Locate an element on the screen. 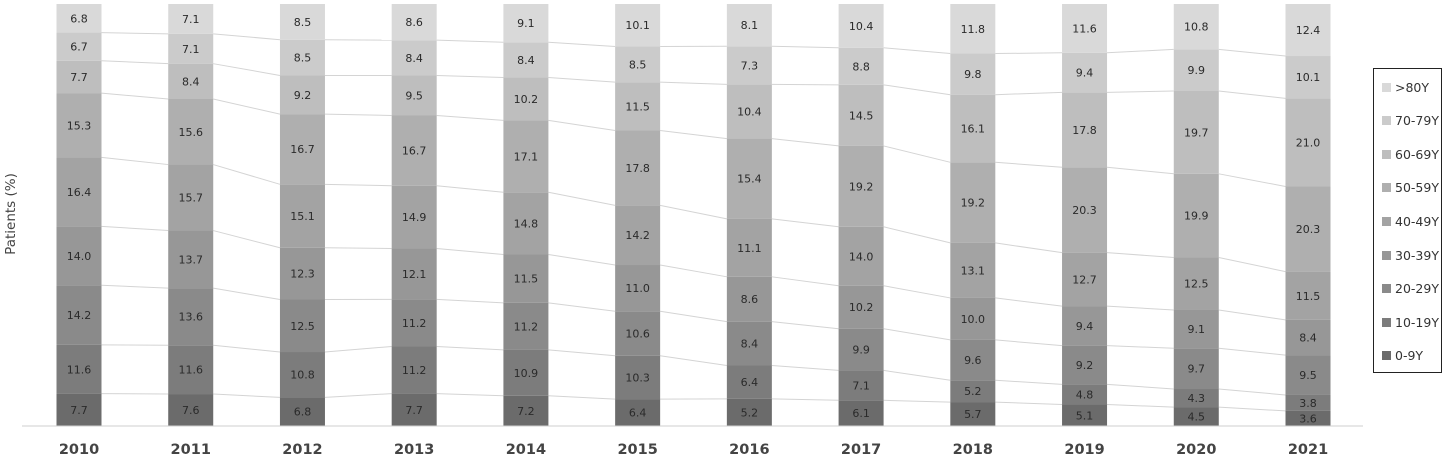  data-label: 14.0 is located at coordinates (79, 256).